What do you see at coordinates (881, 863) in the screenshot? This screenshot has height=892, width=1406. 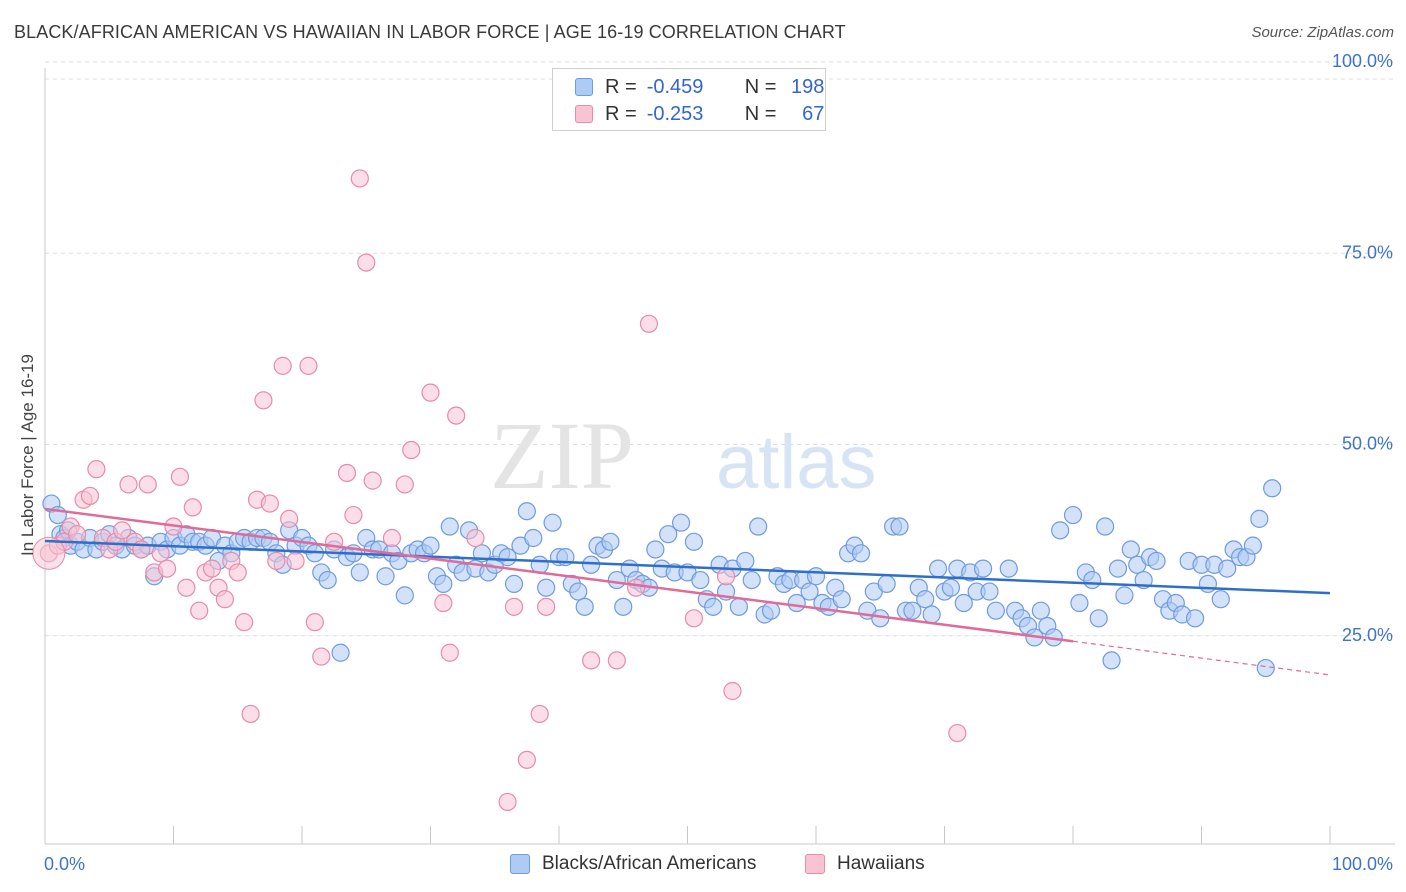 I see `bottom-legend-label-hawaiians: Hawaiians` at bounding box center [881, 863].